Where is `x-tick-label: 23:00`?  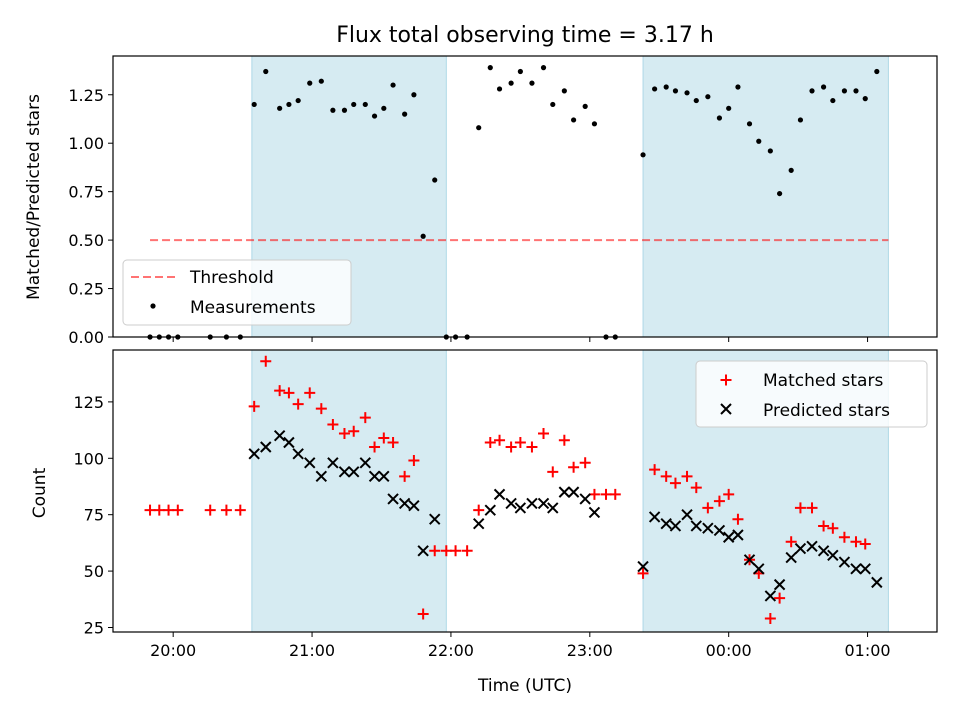 x-tick-label: 23:00 is located at coordinates (590, 650).